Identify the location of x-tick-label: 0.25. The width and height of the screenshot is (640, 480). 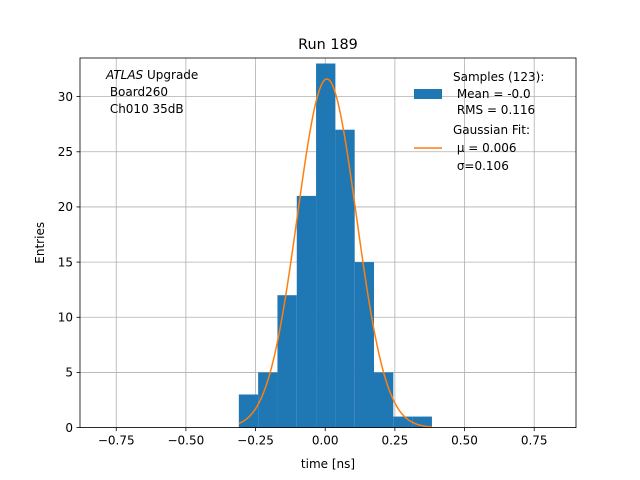
(395, 441).